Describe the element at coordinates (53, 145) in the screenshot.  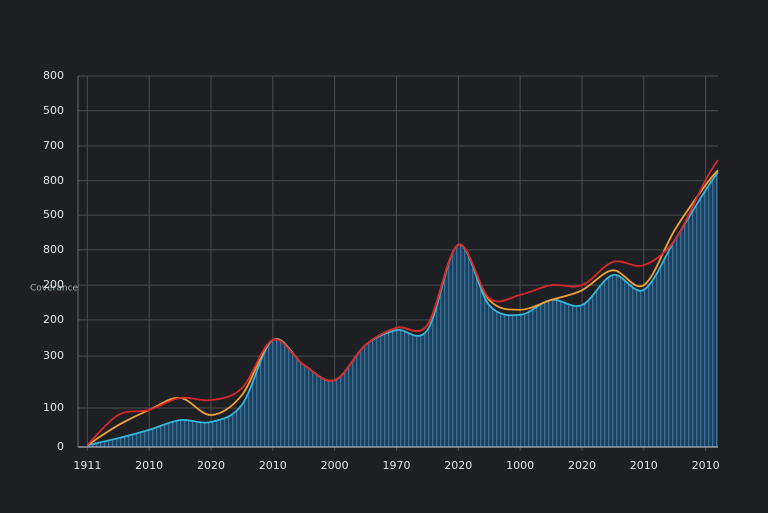
I see `y-tick-label: 700` at that location.